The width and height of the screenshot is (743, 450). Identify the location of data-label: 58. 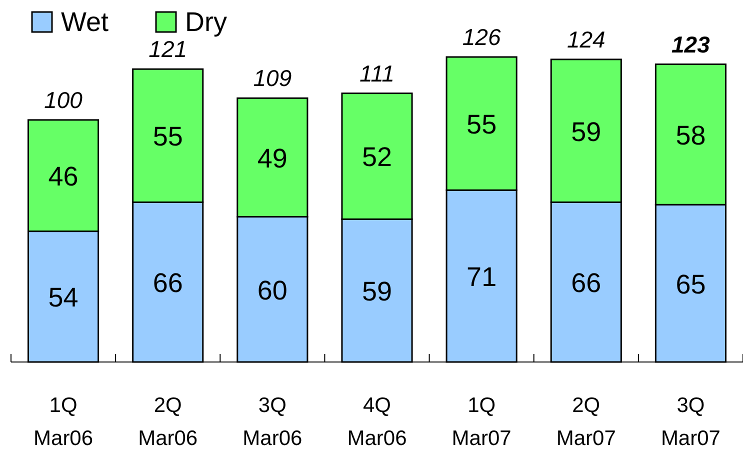
(691, 135).